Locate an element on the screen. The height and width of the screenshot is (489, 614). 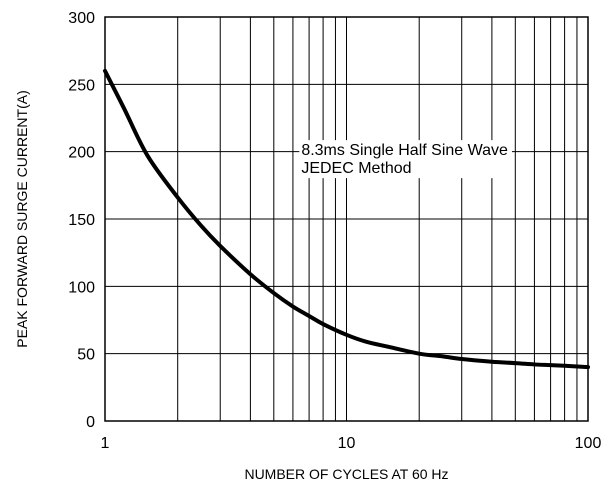
annotation-line-2: JEDEC Method is located at coordinates (356, 168).